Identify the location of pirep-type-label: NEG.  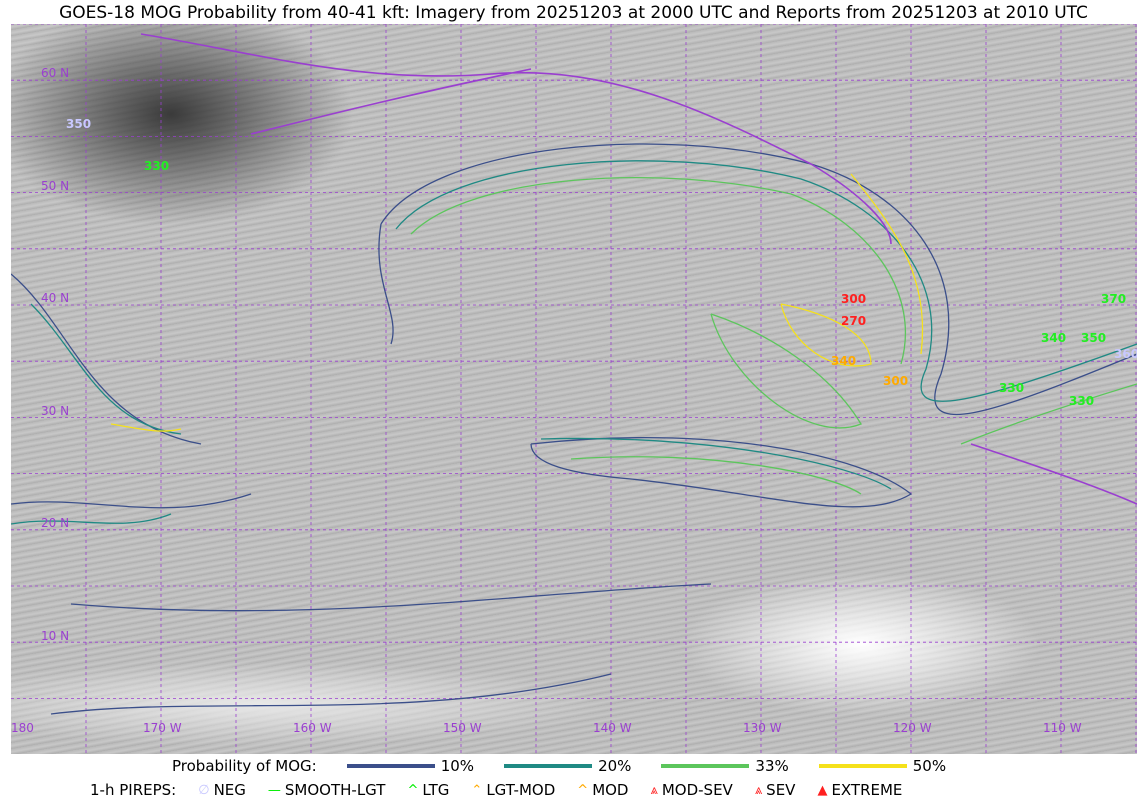
(229, 790).